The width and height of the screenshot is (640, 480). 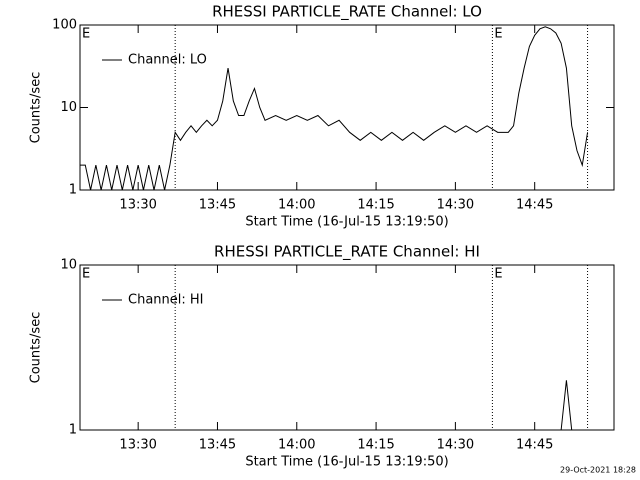 I want to click on y-tick-label: 100, so click(x=64, y=25).